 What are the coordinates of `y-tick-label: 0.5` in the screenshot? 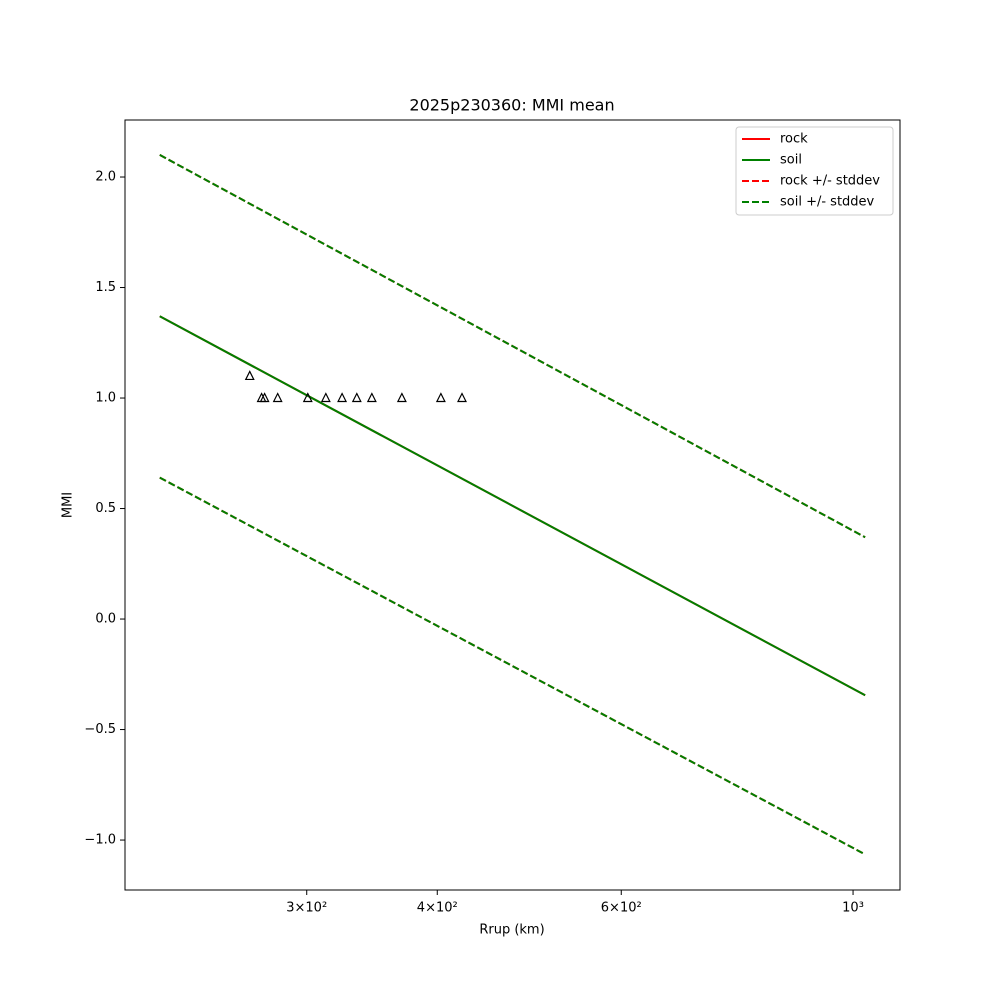 It's located at (105, 508).